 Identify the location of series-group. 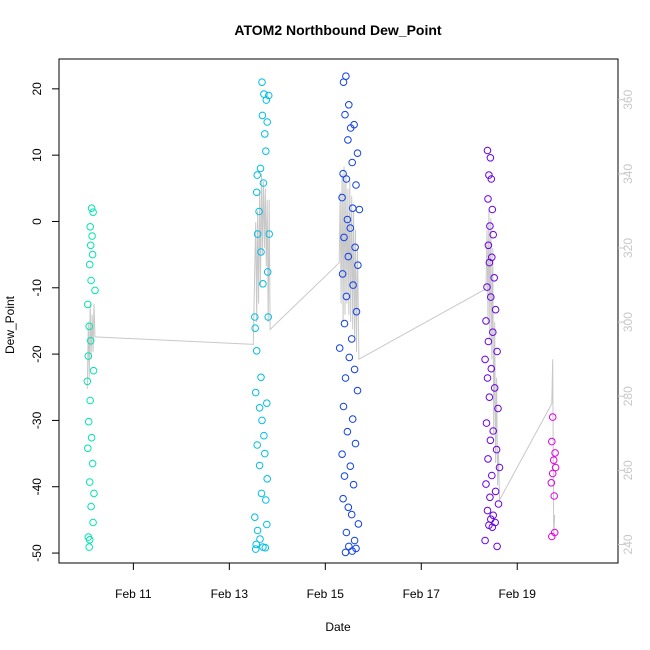
(262, 315).